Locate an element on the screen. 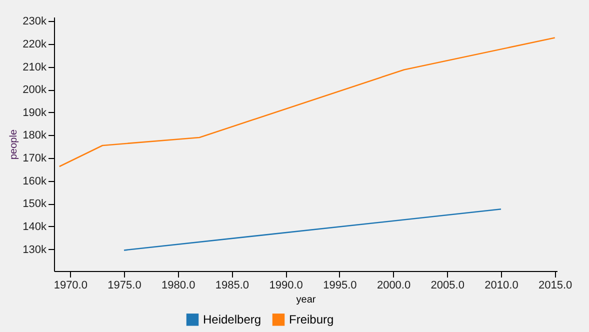  y-tick-label: 210k is located at coordinates (34, 67).